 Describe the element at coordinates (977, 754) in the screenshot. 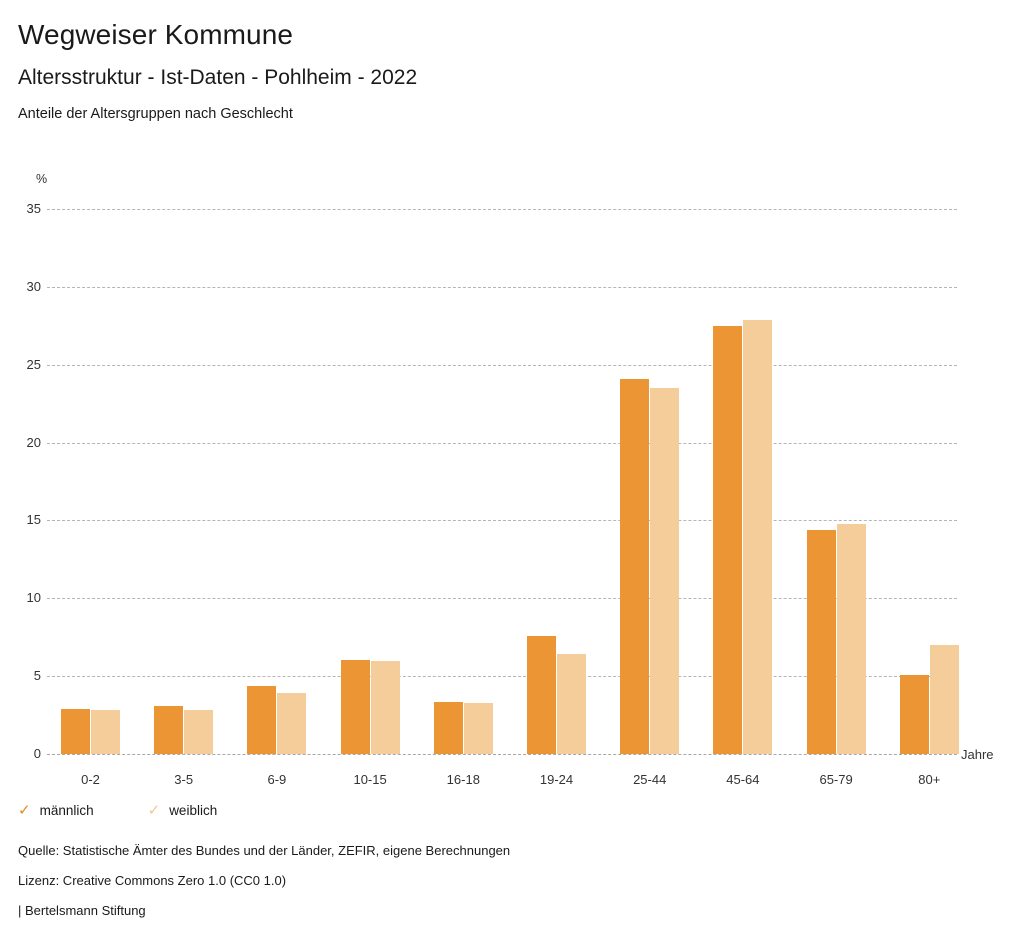

I see `x-axis-unit-label: Jahre` at that location.